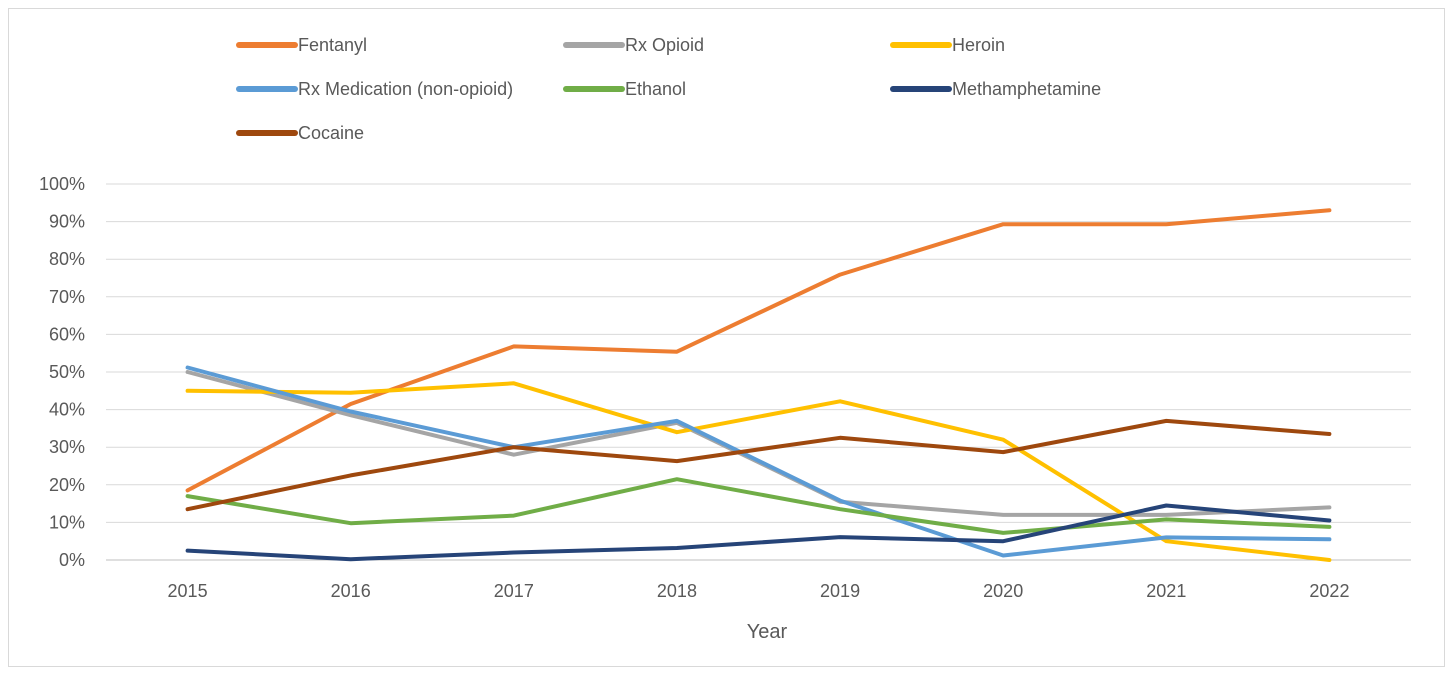 The height and width of the screenshot is (675, 1453). I want to click on y-tick-label: 40%, so click(67, 410).